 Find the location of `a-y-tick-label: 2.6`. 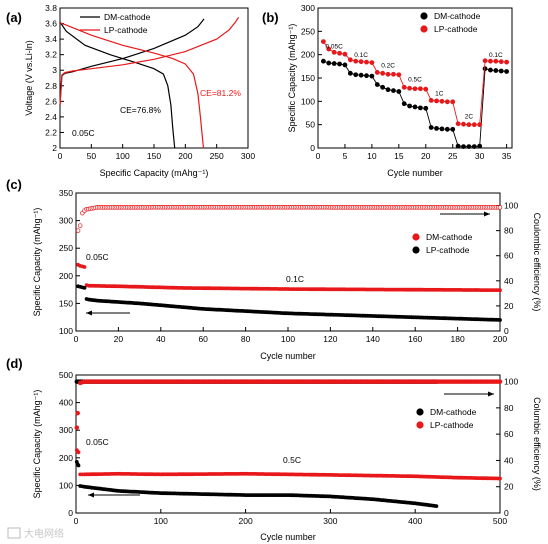

a-y-tick-label: 2.6 is located at coordinates (51, 101).